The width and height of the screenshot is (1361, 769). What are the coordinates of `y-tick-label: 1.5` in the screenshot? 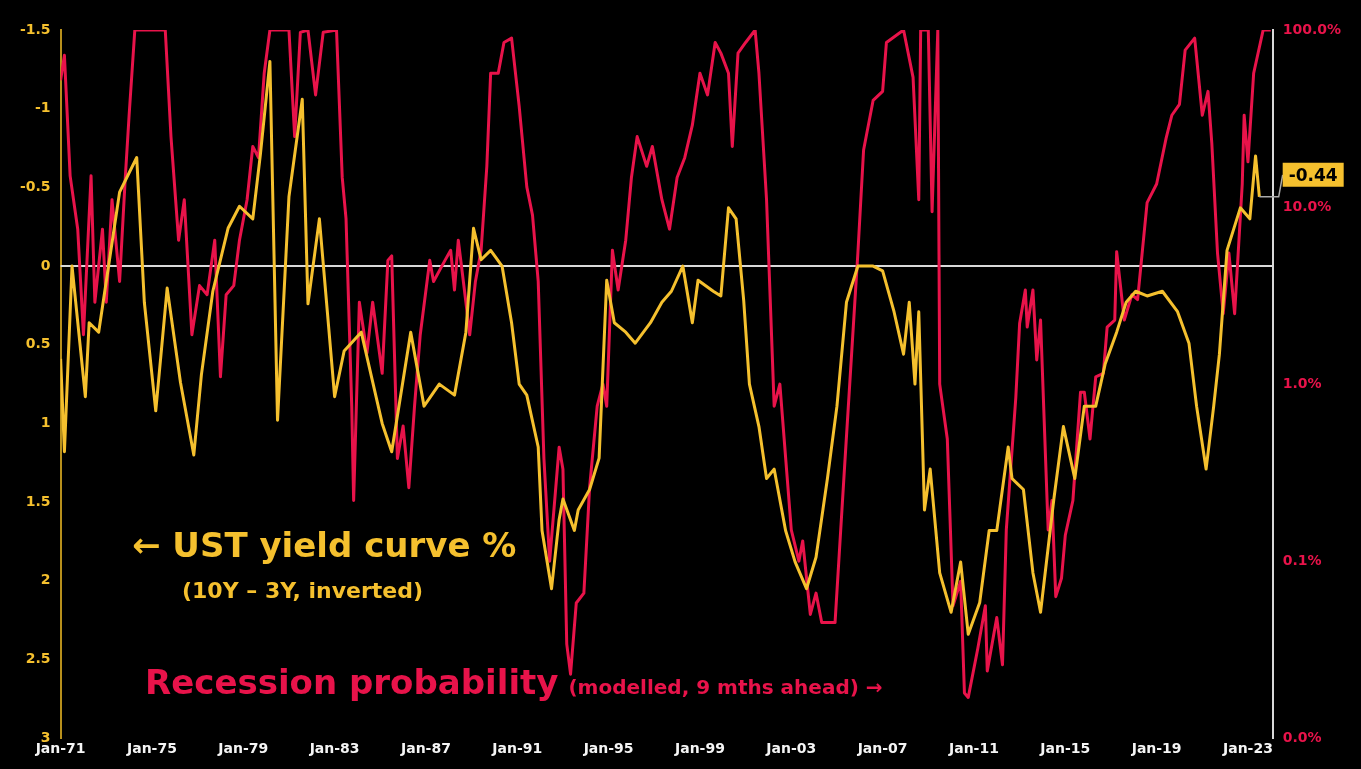 It's located at (38, 500).